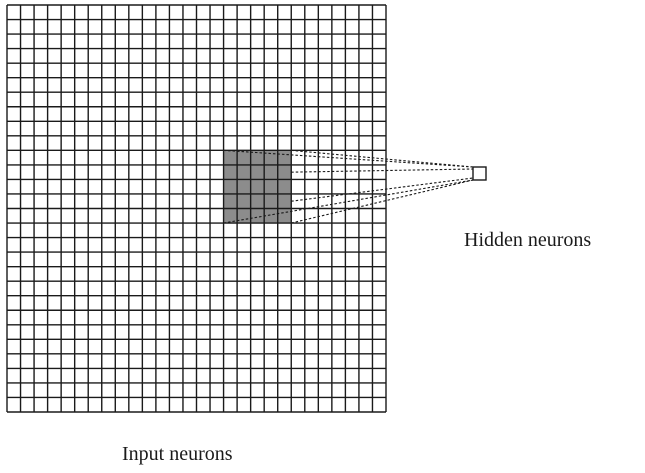 This screenshot has width=645, height=473. Describe the element at coordinates (479, 173) in the screenshot. I see `hidden-neuron` at that location.